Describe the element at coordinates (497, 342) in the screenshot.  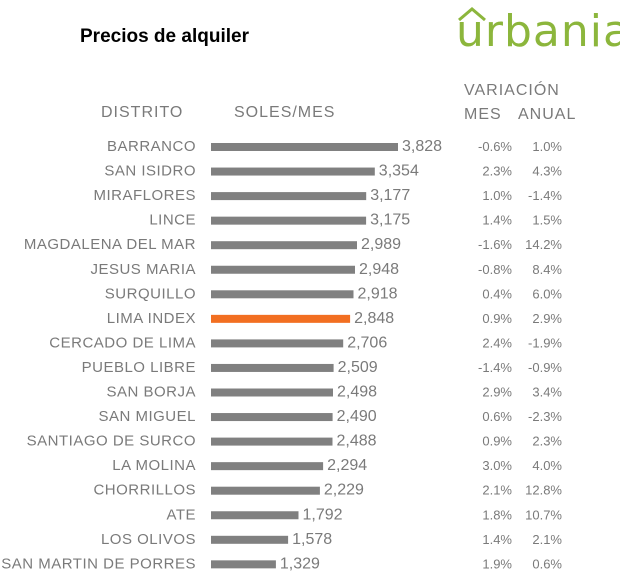
I see `variation-month-label: 2.4%` at that location.